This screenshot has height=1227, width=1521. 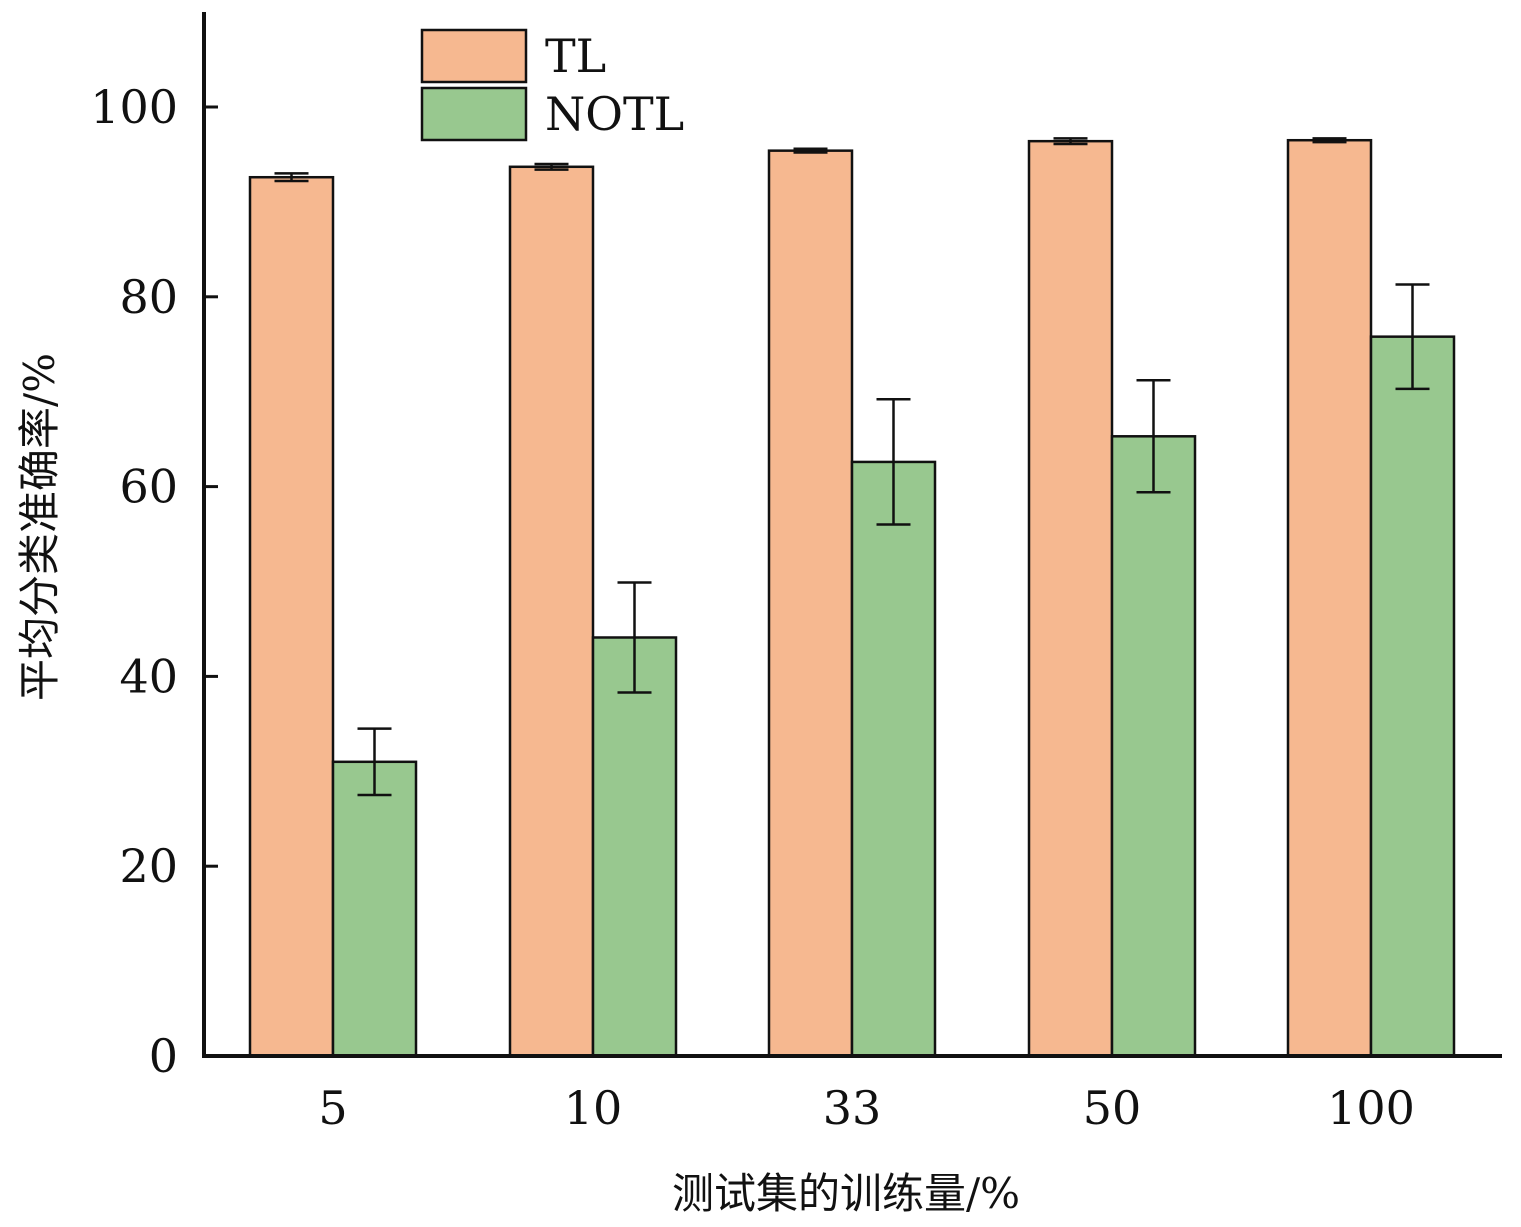 What do you see at coordinates (1112, 1108) in the screenshot?
I see `x-tick-label-50: 50` at bounding box center [1112, 1108].